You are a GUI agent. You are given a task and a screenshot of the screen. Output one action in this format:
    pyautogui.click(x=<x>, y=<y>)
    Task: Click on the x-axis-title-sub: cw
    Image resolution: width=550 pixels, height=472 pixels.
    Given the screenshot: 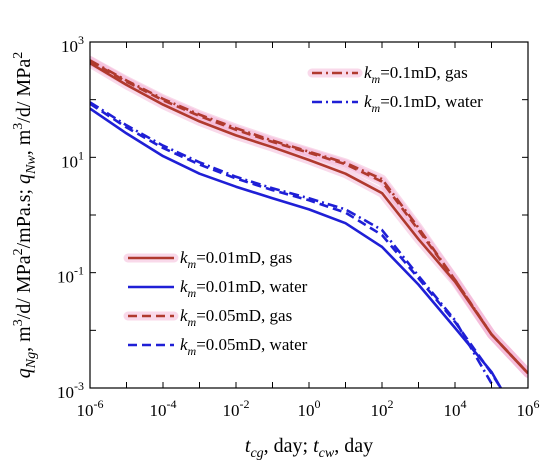 What is the action you would take?
    pyautogui.click(x=327, y=453)
    